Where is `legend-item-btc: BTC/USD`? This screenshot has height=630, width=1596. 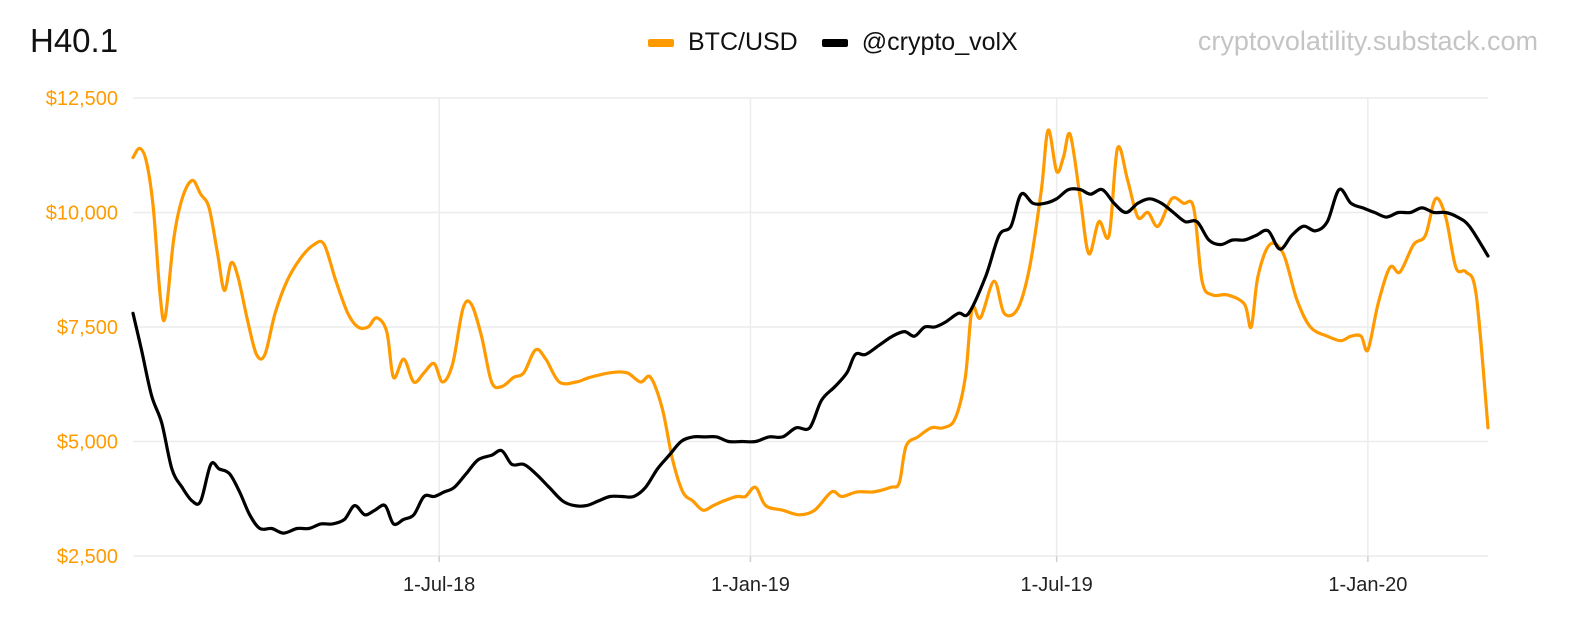 legend-item-btc: BTC/USD is located at coordinates (723, 42).